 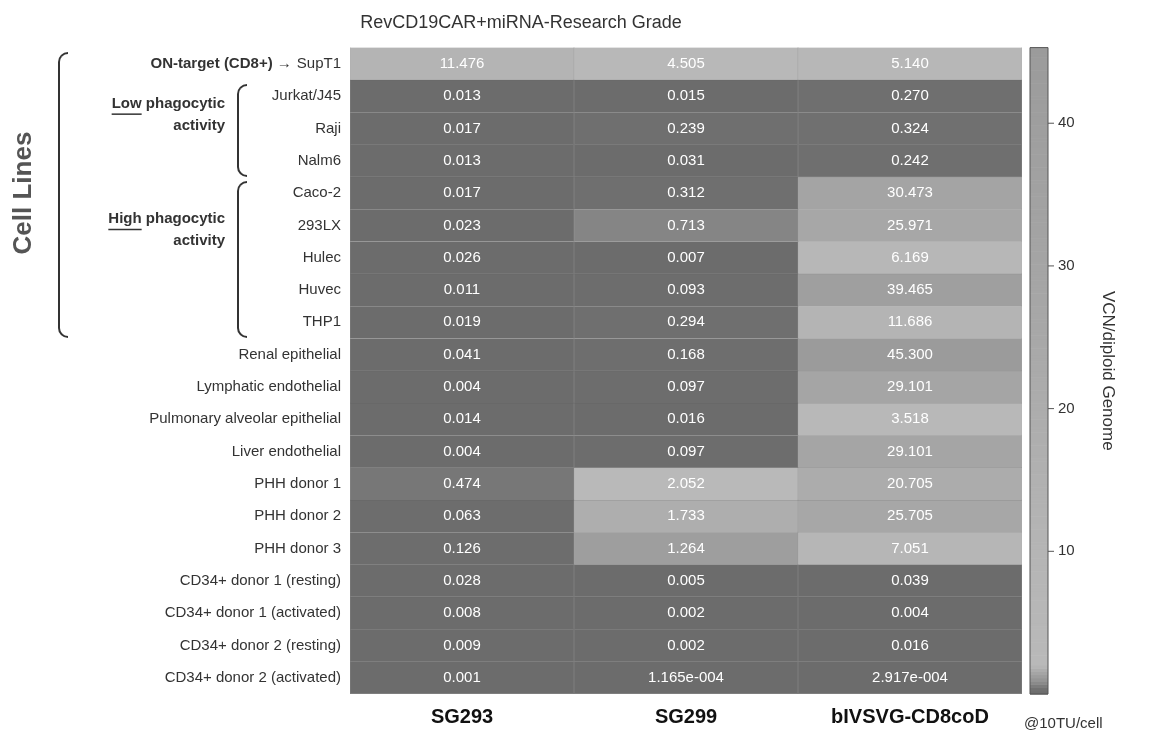 What do you see at coordinates (297, 547) in the screenshot?
I see `y-tick-label: PHH donor 3` at bounding box center [297, 547].